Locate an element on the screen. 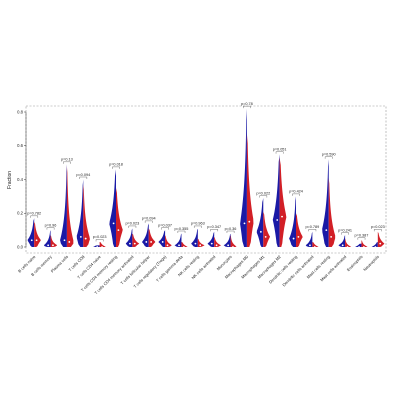  y-tick-label: 0.2 is located at coordinates (20, 213).